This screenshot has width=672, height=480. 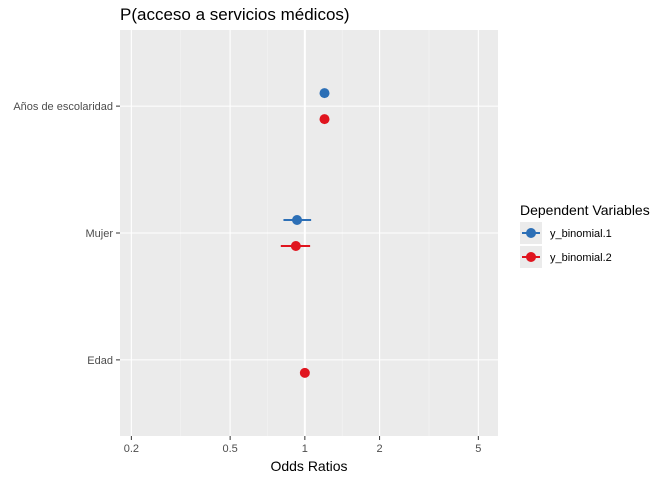 I want to click on x-tick-label: 2, so click(x=380, y=449).